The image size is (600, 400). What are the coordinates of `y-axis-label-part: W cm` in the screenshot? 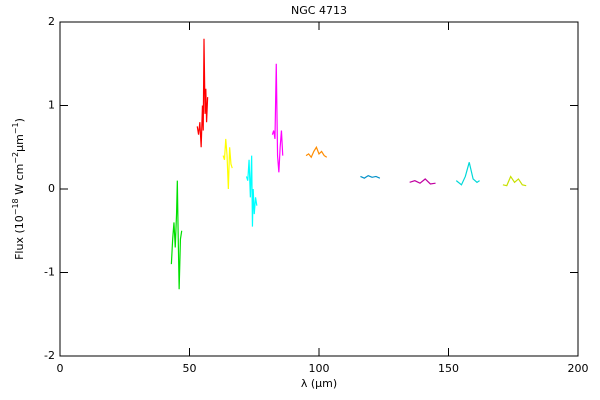 It's located at (19, 181).